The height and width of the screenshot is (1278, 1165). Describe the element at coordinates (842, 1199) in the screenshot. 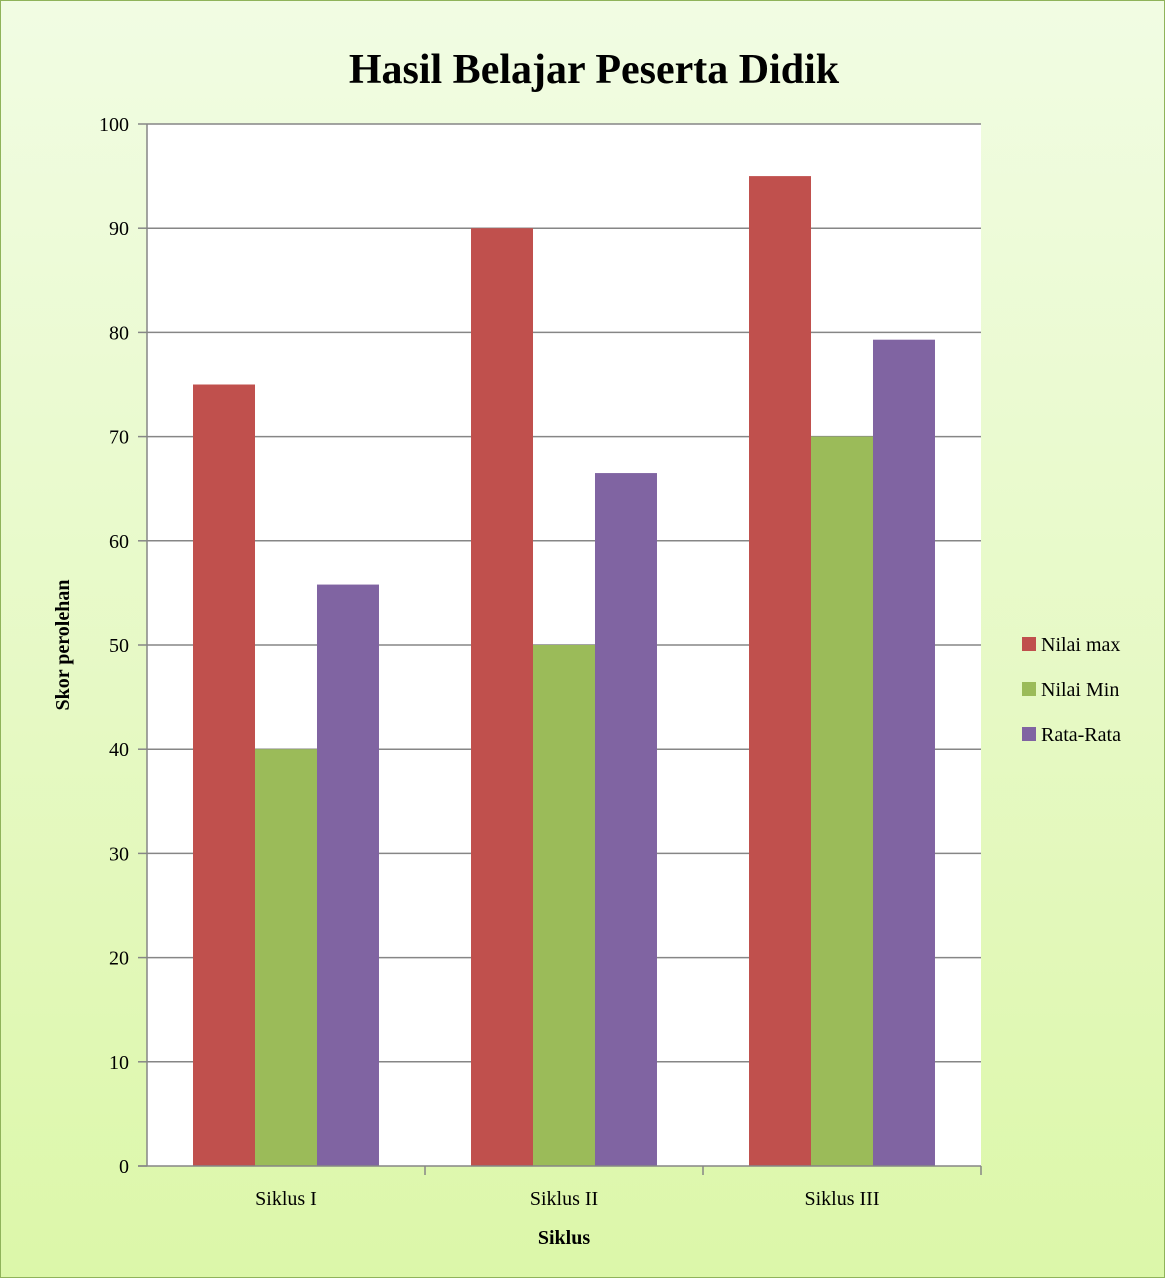

I see `x-tick-label: Siklus III` at that location.